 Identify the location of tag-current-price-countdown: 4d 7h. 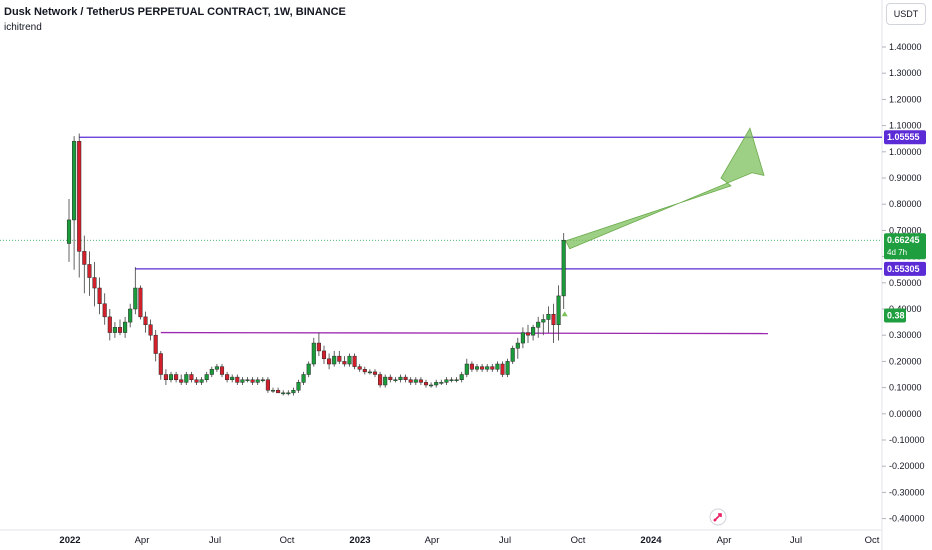
(897, 252).